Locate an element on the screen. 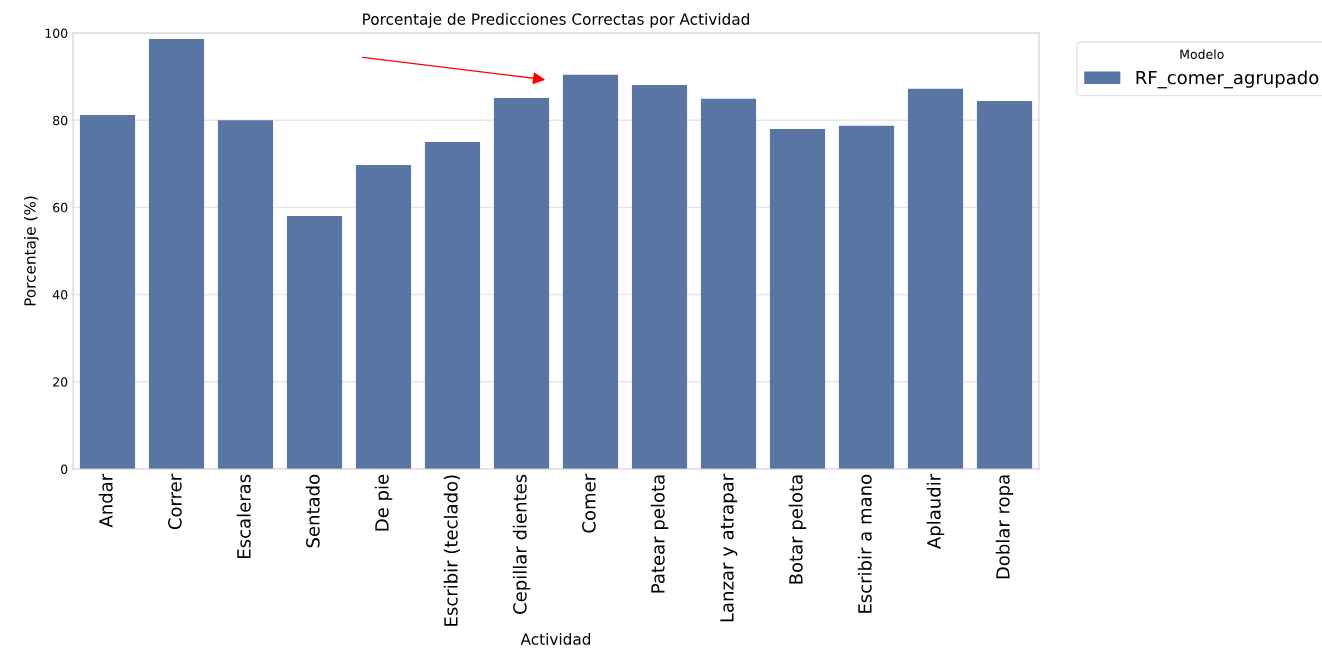 The width and height of the screenshot is (1322, 657). legend-label: RF_comer_agrupado is located at coordinates (1227, 79).